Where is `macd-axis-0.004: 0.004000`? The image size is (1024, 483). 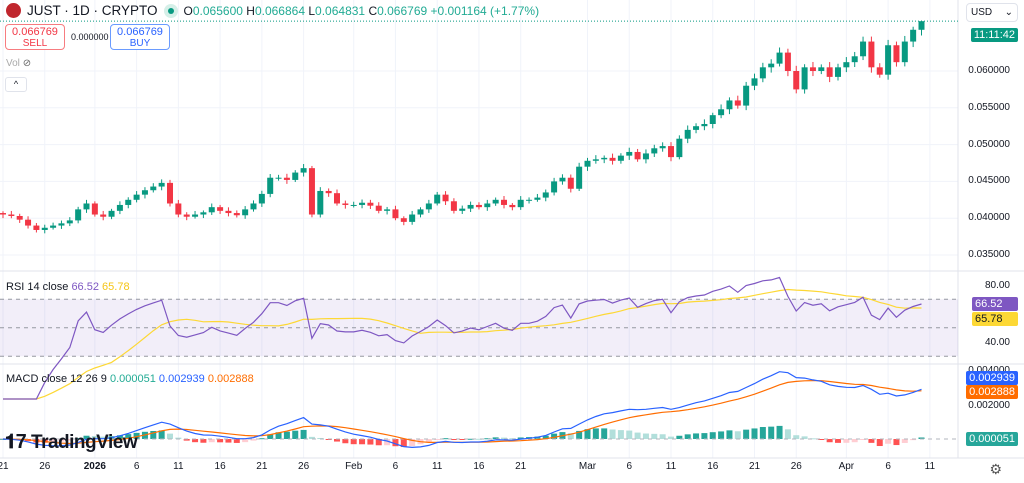
macd-axis-0.004: 0.004000 is located at coordinates (989, 368).